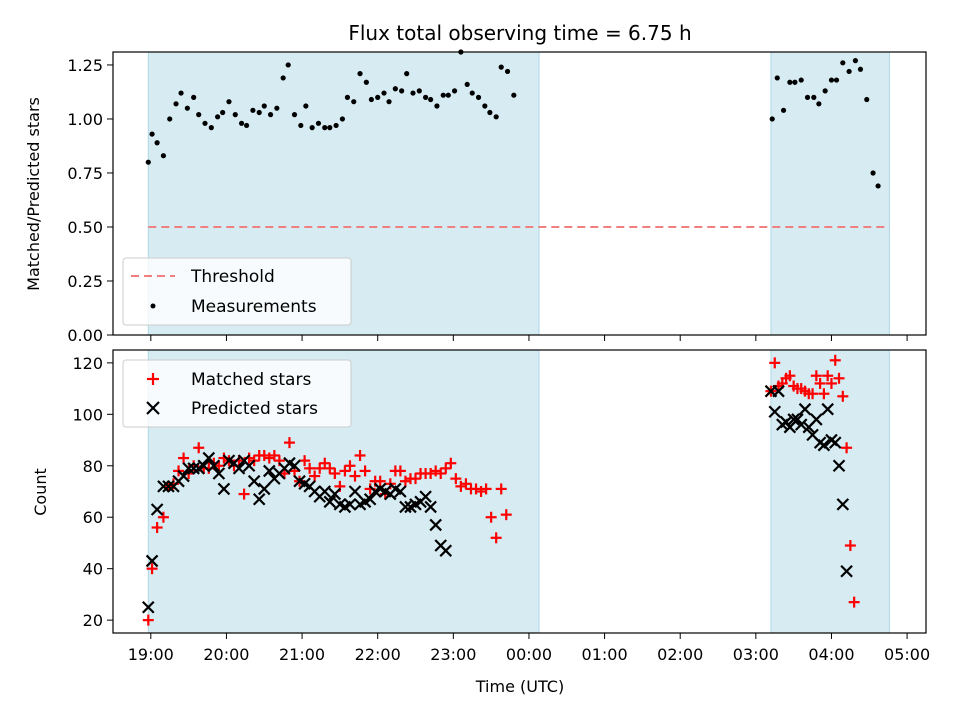 The width and height of the screenshot is (960, 720). Describe the element at coordinates (90, 200) in the screenshot. I see `top-y-ticks: 0.00 0.25 0.50 0.75 1.00 1.25` at that location.